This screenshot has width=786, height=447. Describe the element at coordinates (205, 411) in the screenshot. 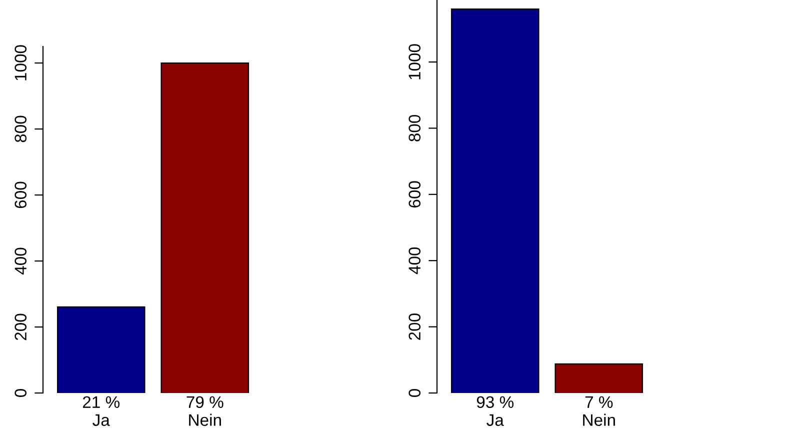

I see `x-tick-label: 79 % Nein` at that location.